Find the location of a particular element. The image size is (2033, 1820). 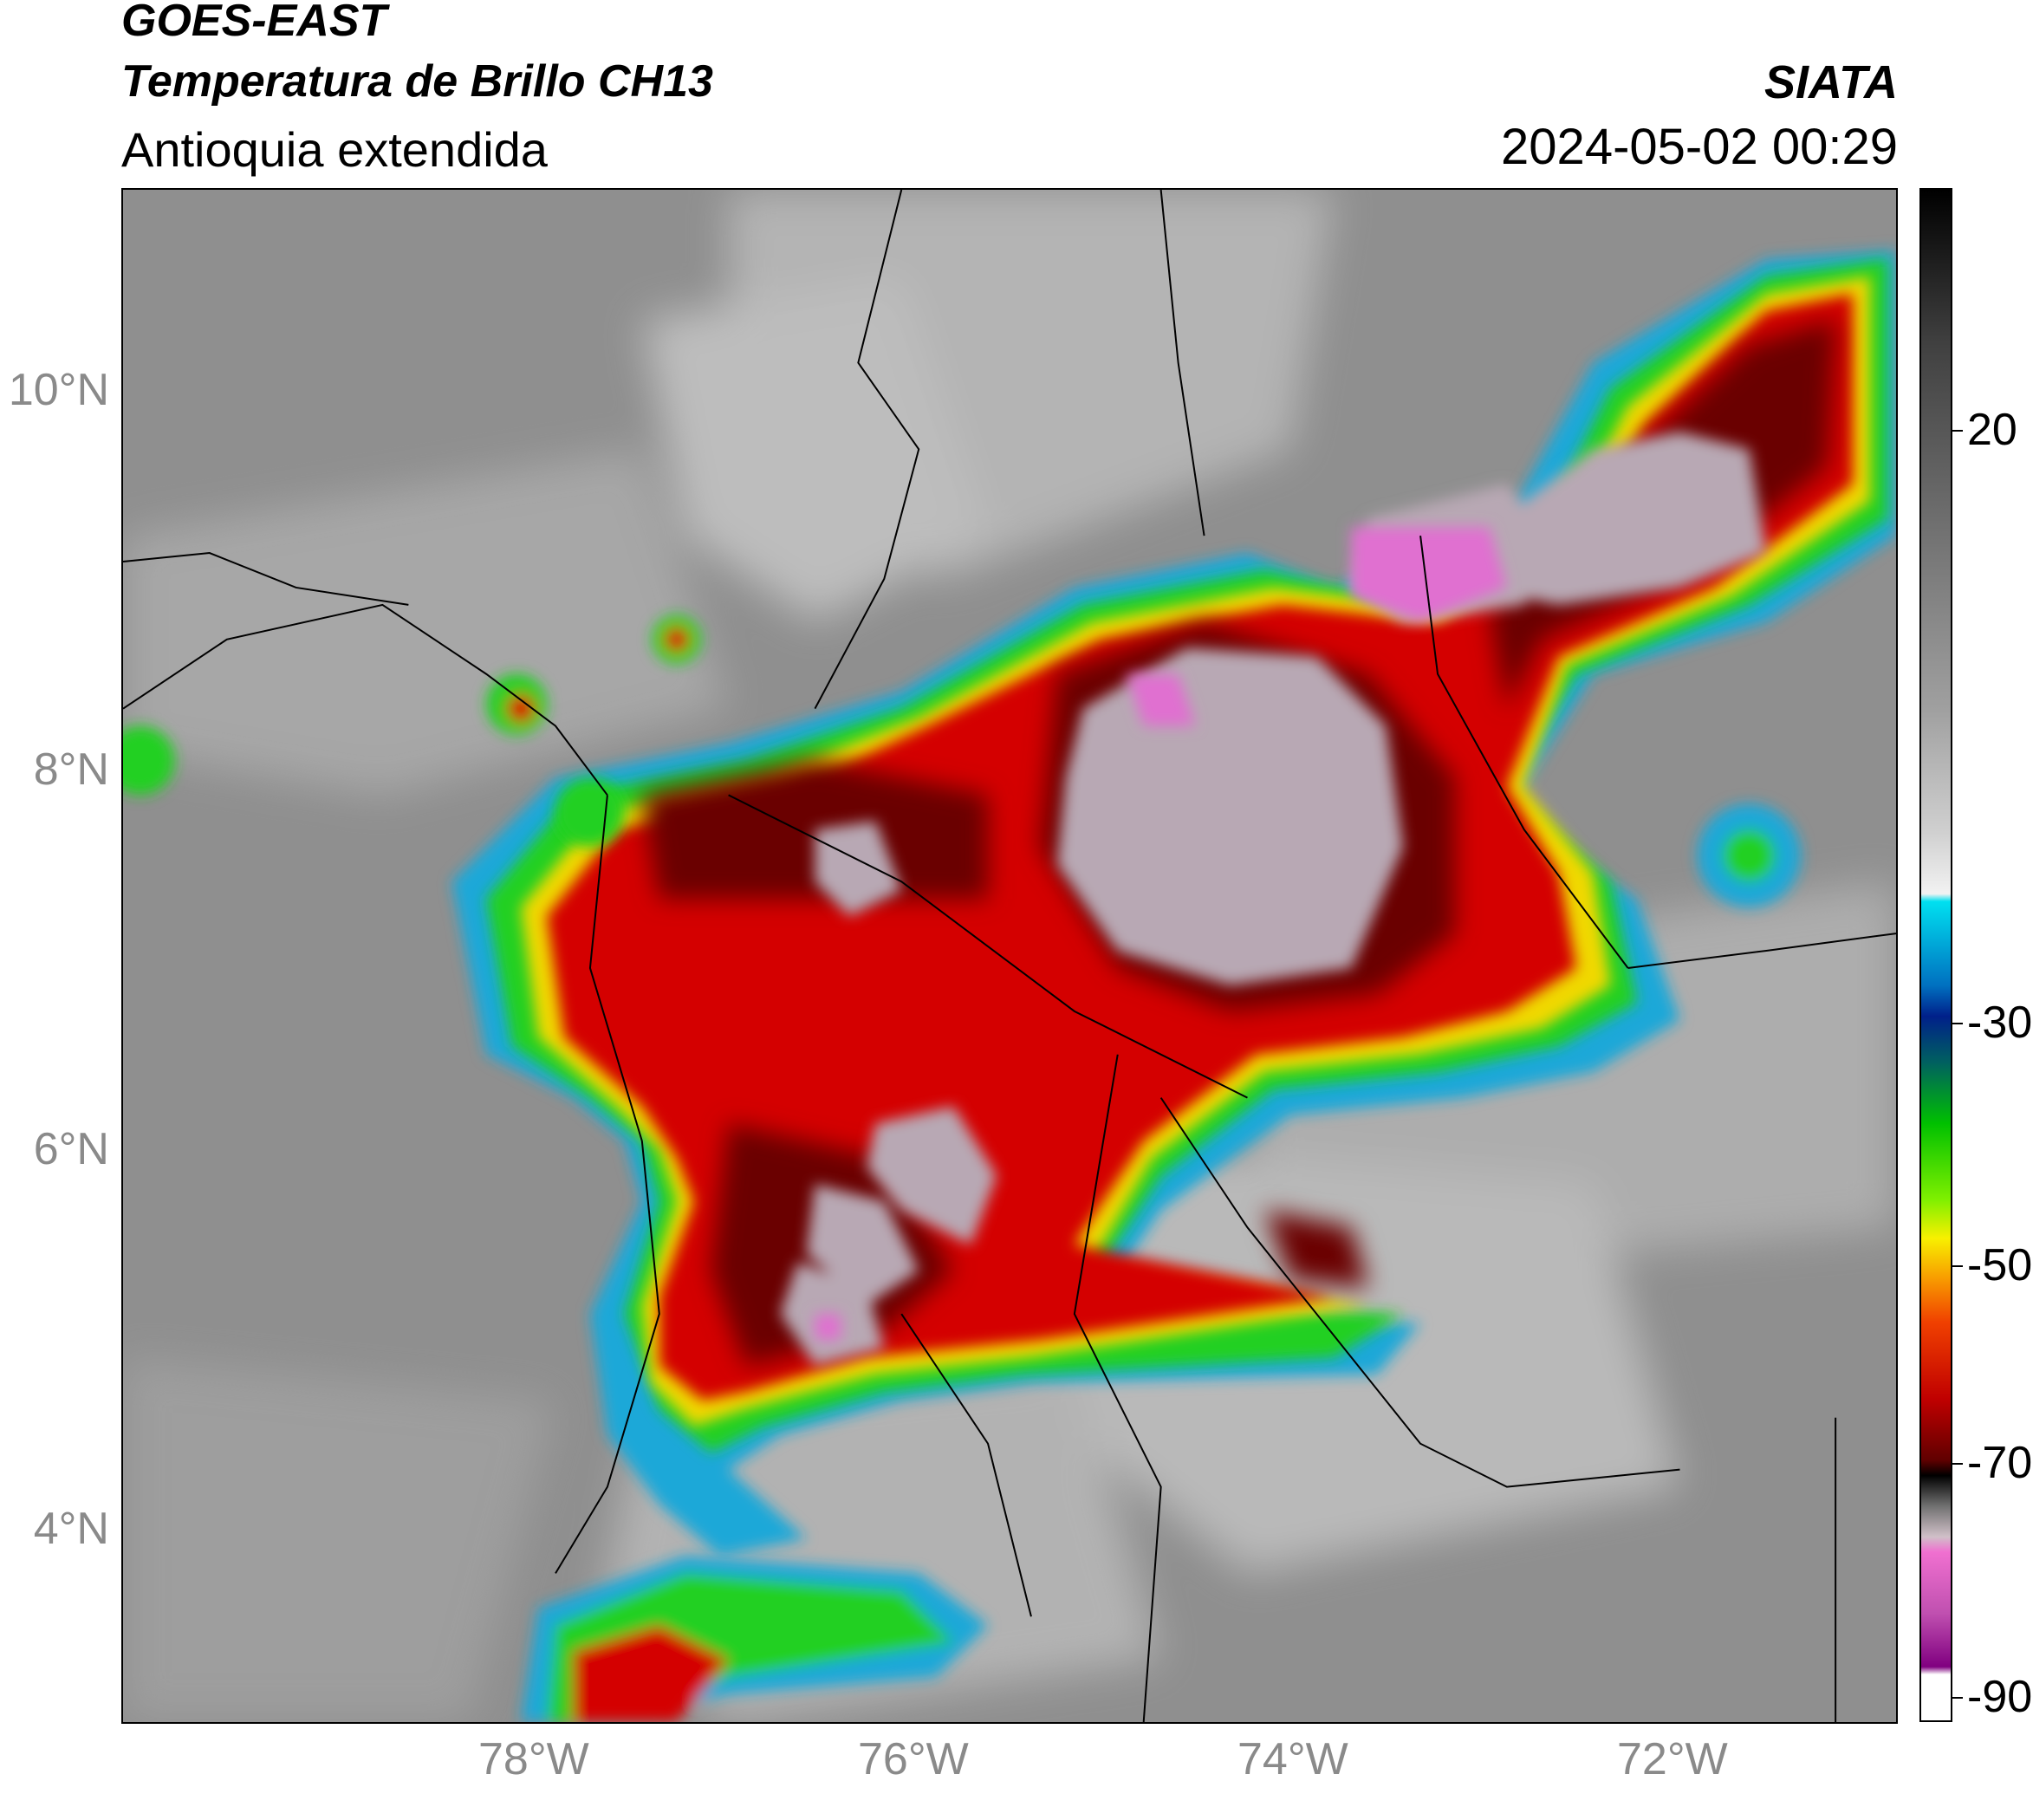

lat-tick-10n: 10°N is located at coordinates (58, 390).